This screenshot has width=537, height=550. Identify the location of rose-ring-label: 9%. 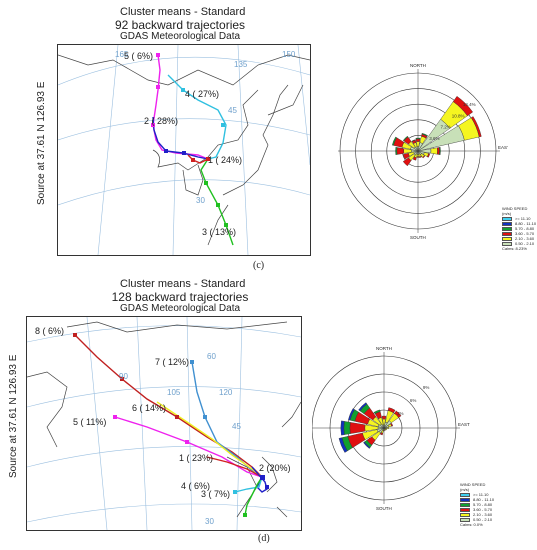
(426, 387).